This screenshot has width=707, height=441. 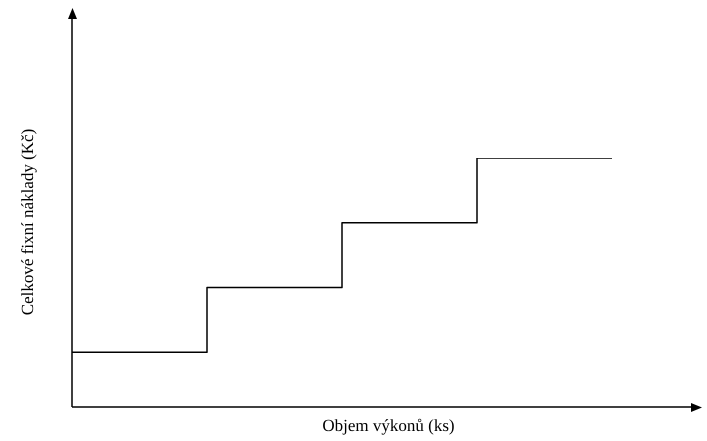 I want to click on x-axis-title: Objem výkonů (ks), so click(x=388, y=426).